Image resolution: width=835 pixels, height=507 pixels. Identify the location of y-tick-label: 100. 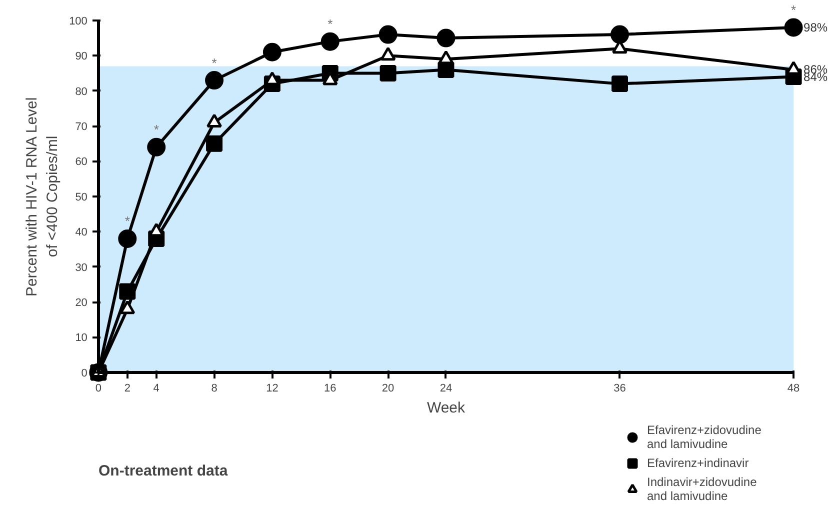
(78, 21).